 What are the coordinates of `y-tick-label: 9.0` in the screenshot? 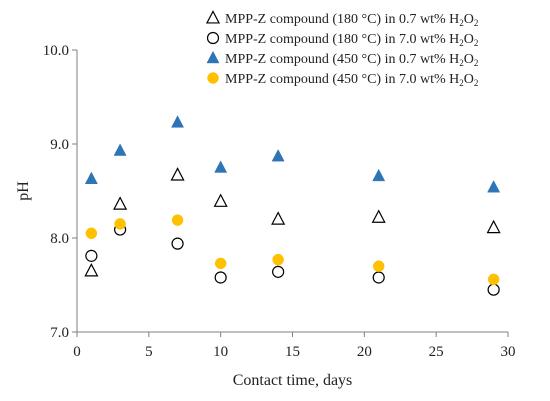 It's located at (59, 145).